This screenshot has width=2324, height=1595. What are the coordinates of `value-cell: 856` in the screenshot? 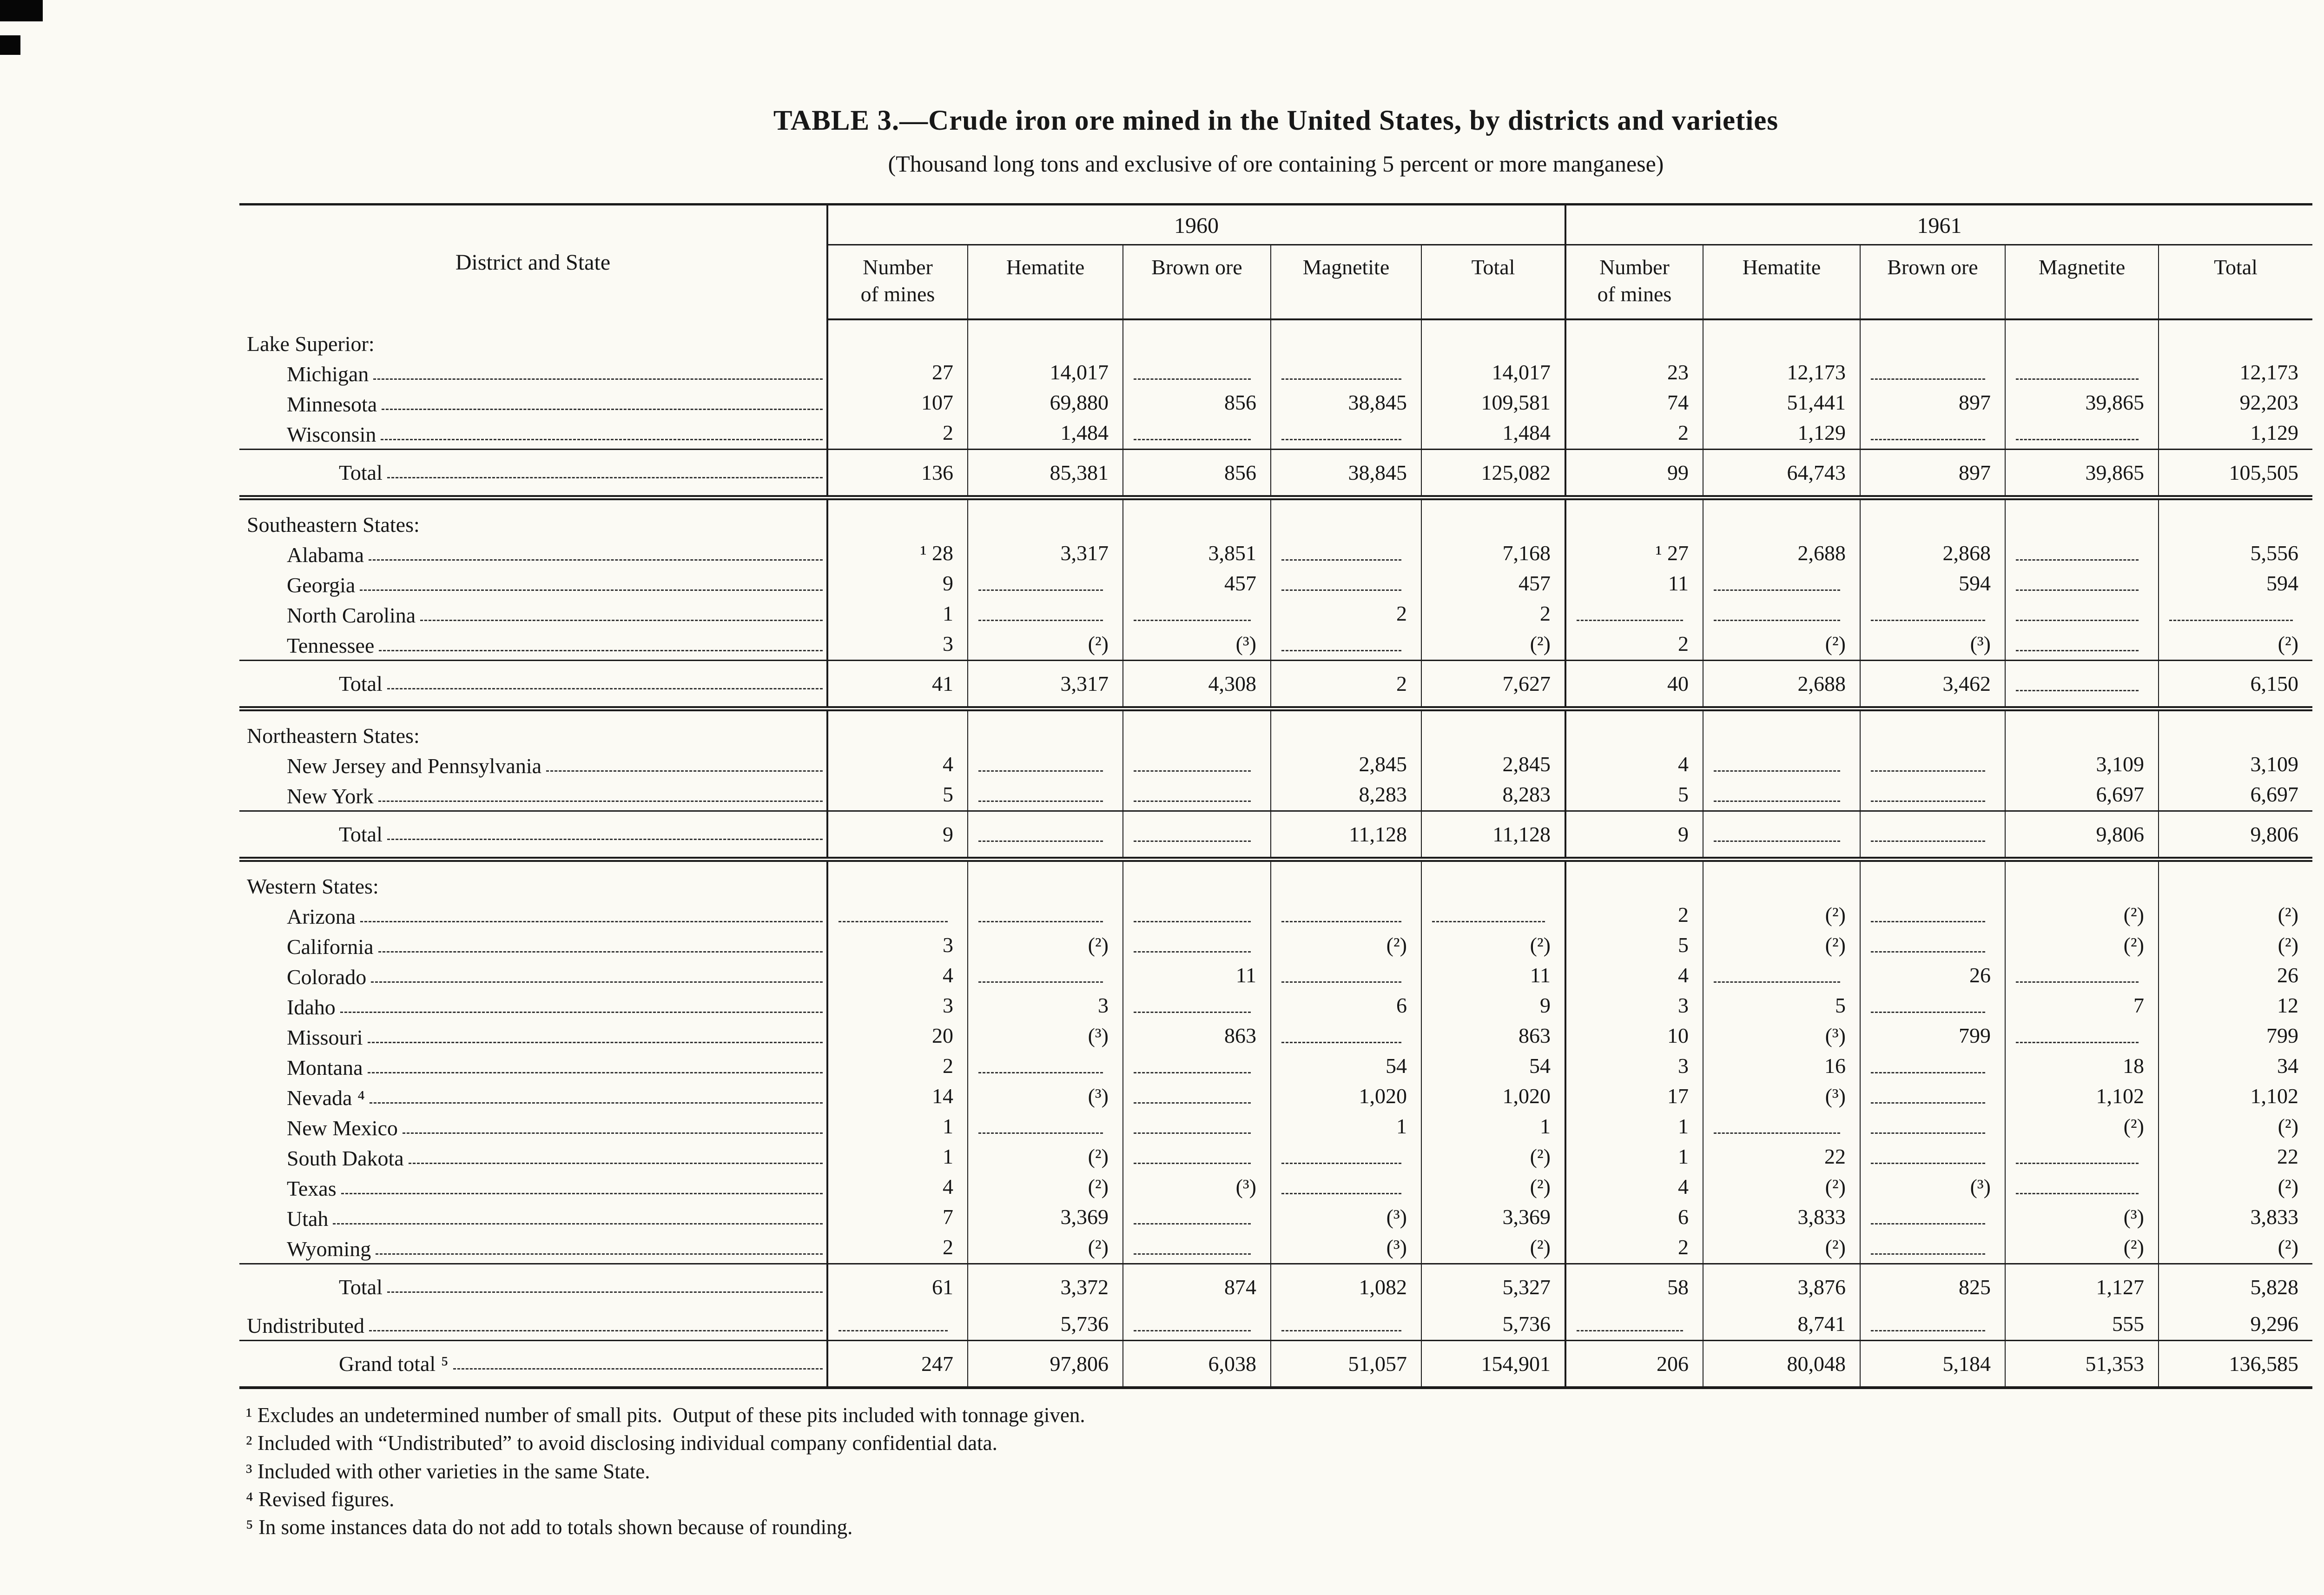 It's located at (1196, 403).